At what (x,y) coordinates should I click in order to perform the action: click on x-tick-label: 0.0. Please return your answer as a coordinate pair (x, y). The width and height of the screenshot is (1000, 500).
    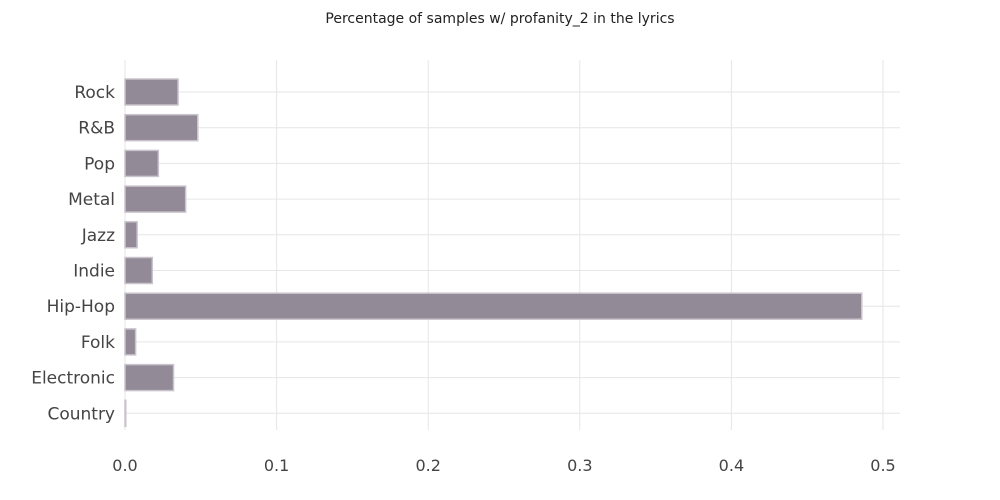
    Looking at the image, I should click on (124, 465).